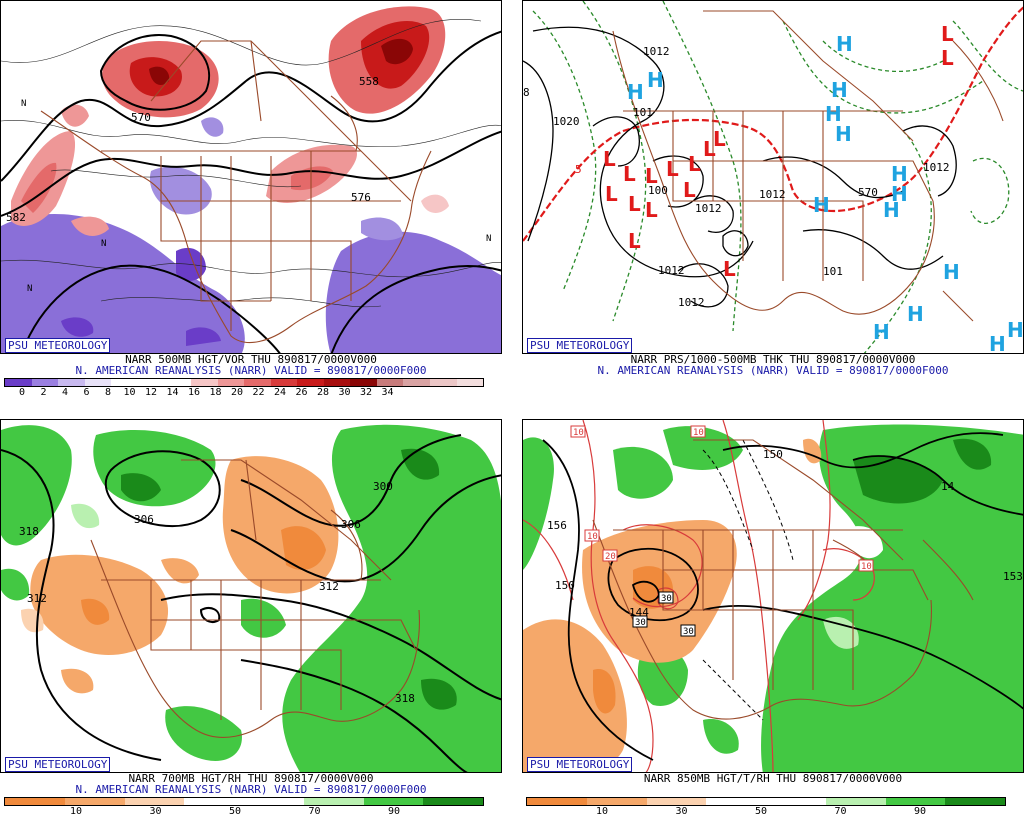 This screenshot has width=1024, height=819. I want to click on contour-label-153: 153, so click(1013, 576).